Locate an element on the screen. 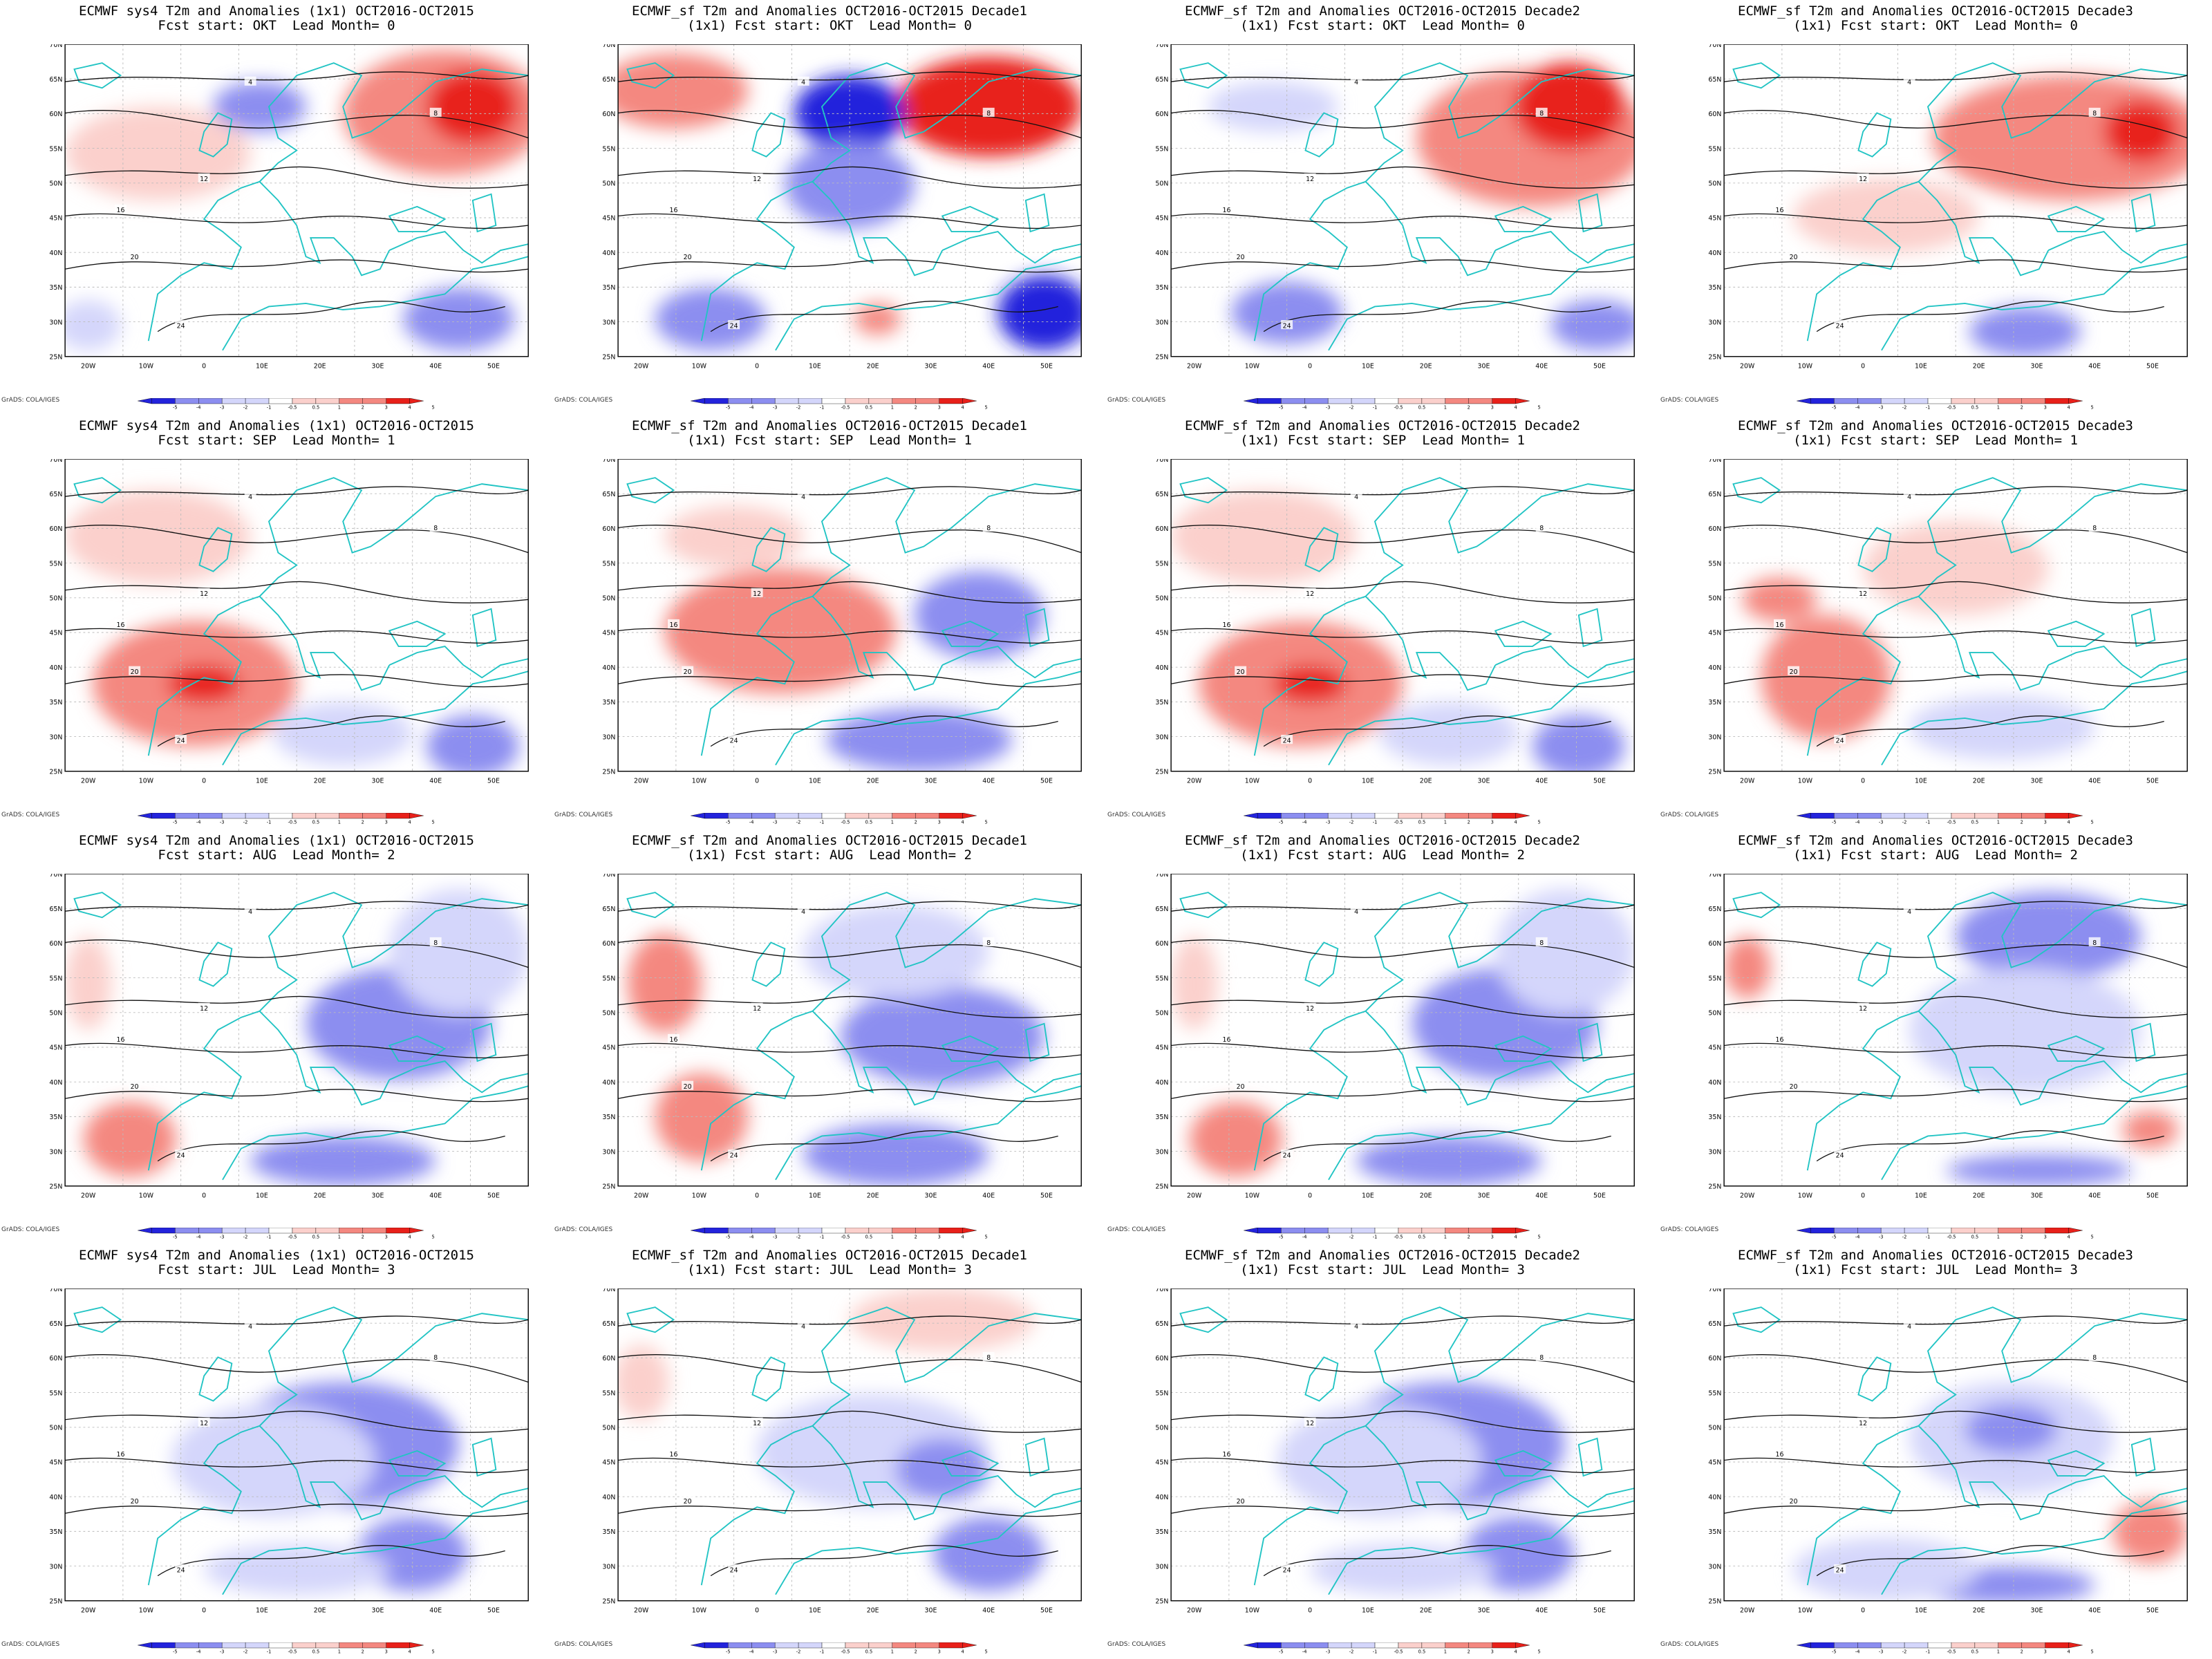  colorbar-tick: -0.5 is located at coordinates (292, 406).